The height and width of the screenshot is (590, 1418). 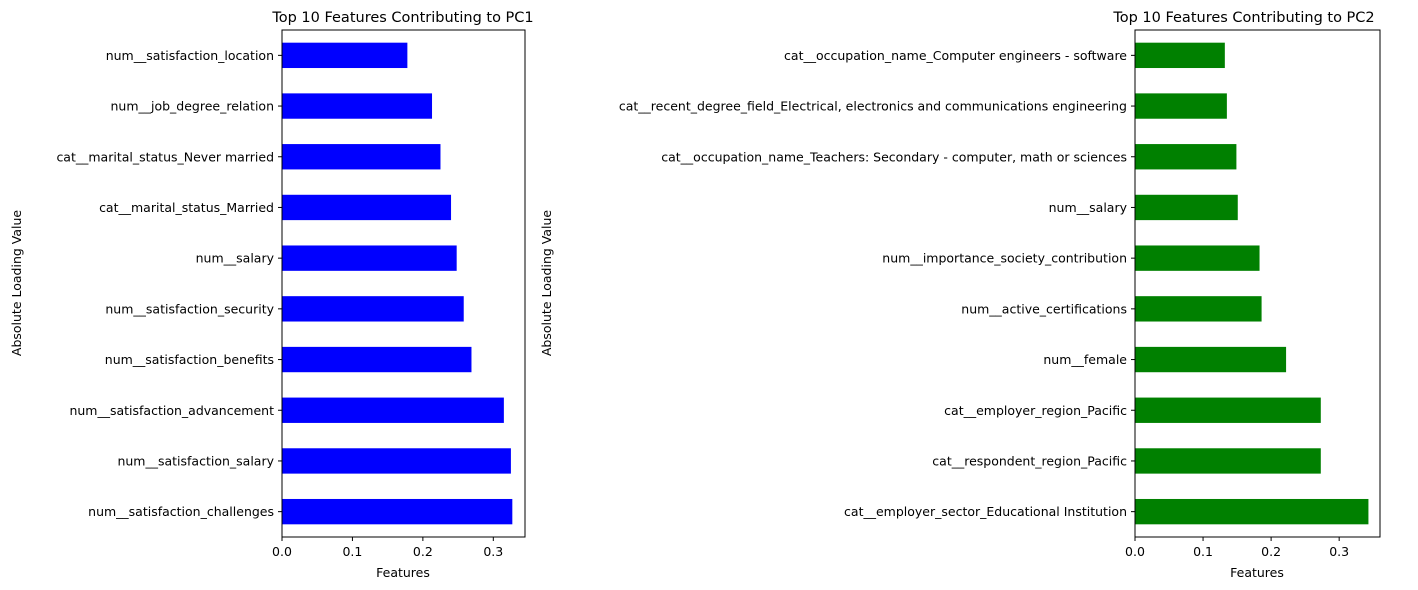 What do you see at coordinates (397, 283) in the screenshot?
I see `chart-pc1-bars` at bounding box center [397, 283].